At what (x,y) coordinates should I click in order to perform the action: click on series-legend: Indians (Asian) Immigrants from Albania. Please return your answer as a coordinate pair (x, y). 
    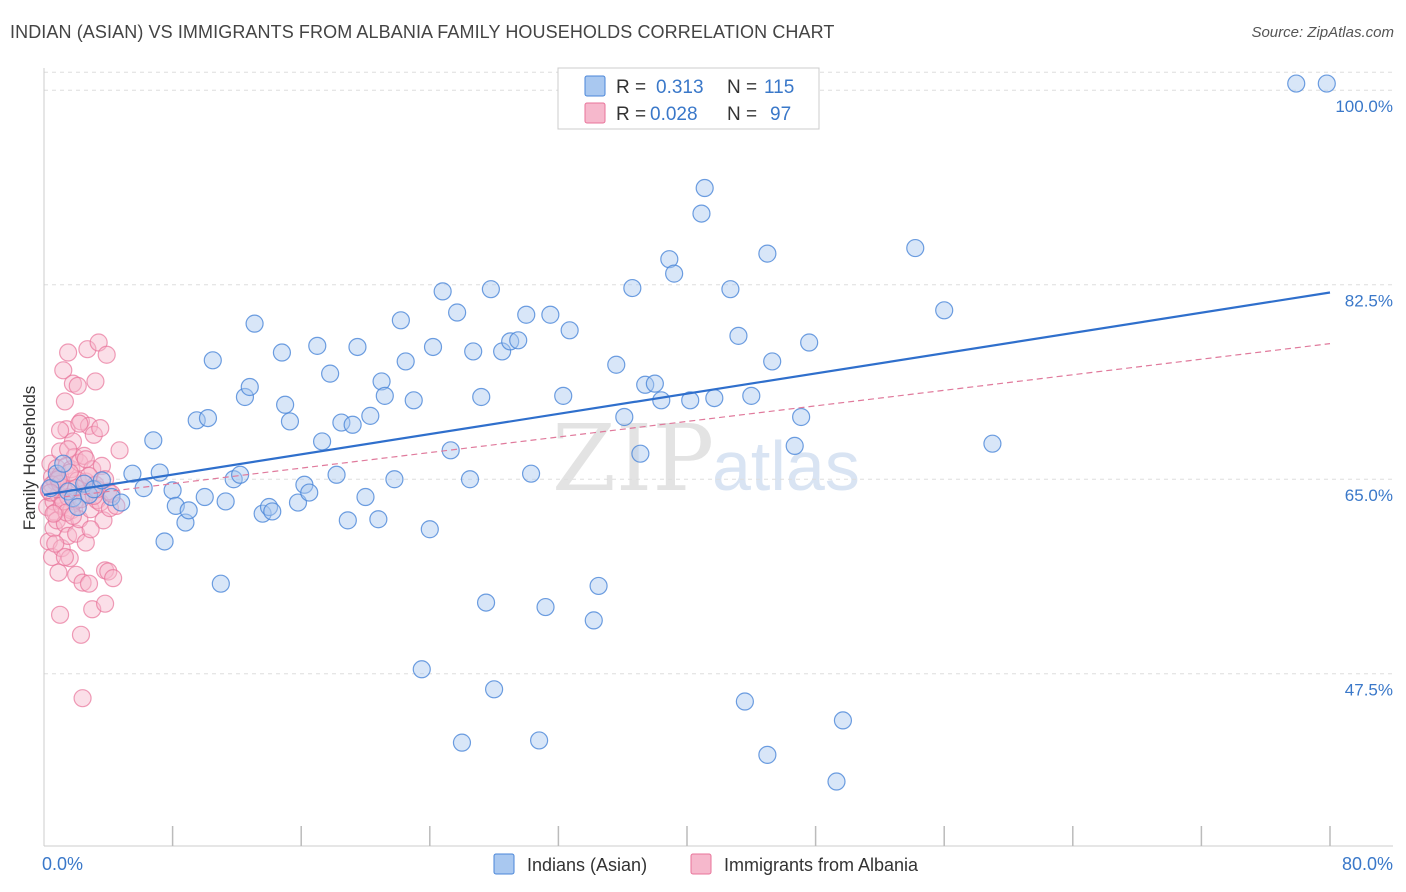
    Looking at the image, I should click on (706, 864).